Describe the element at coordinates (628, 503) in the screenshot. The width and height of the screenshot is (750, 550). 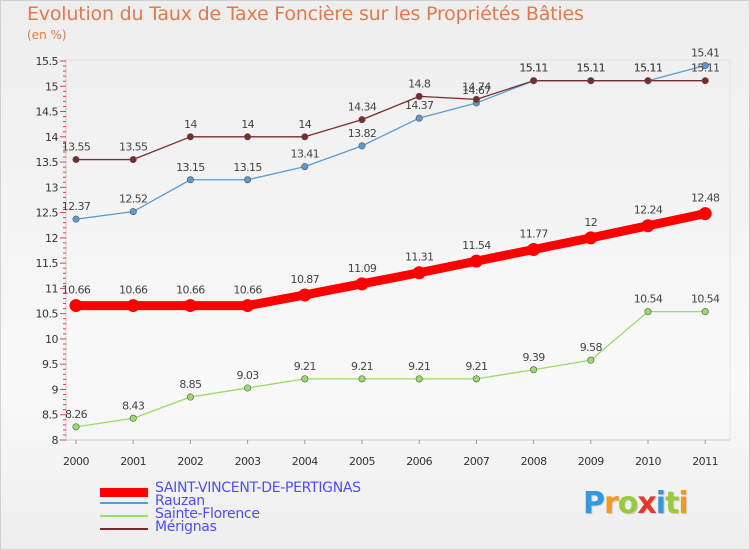
I see `logo-letter: o` at that location.